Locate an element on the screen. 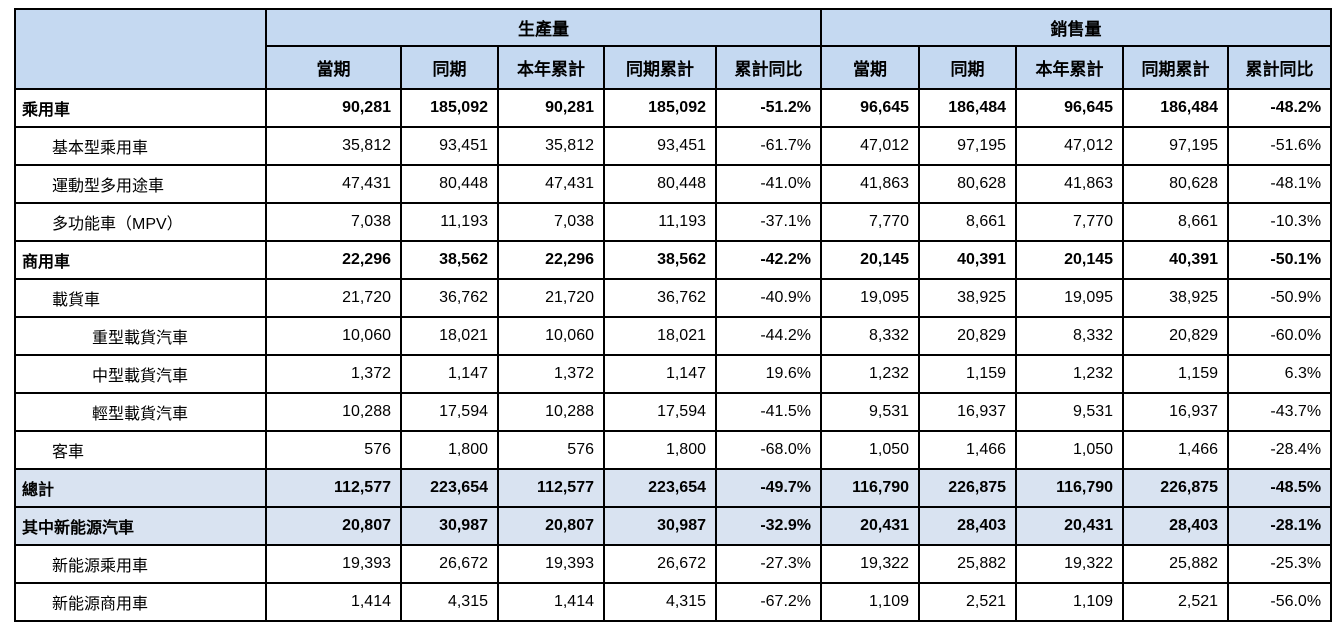 The image size is (1344, 644). production-prior-ytd-value: 17,594 is located at coordinates (660, 412).